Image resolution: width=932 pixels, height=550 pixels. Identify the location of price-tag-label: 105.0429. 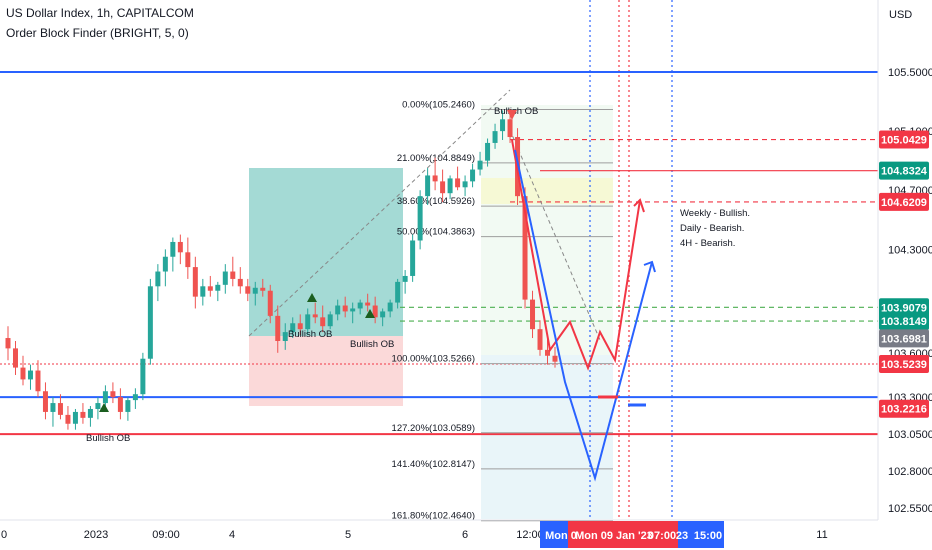
(904, 141).